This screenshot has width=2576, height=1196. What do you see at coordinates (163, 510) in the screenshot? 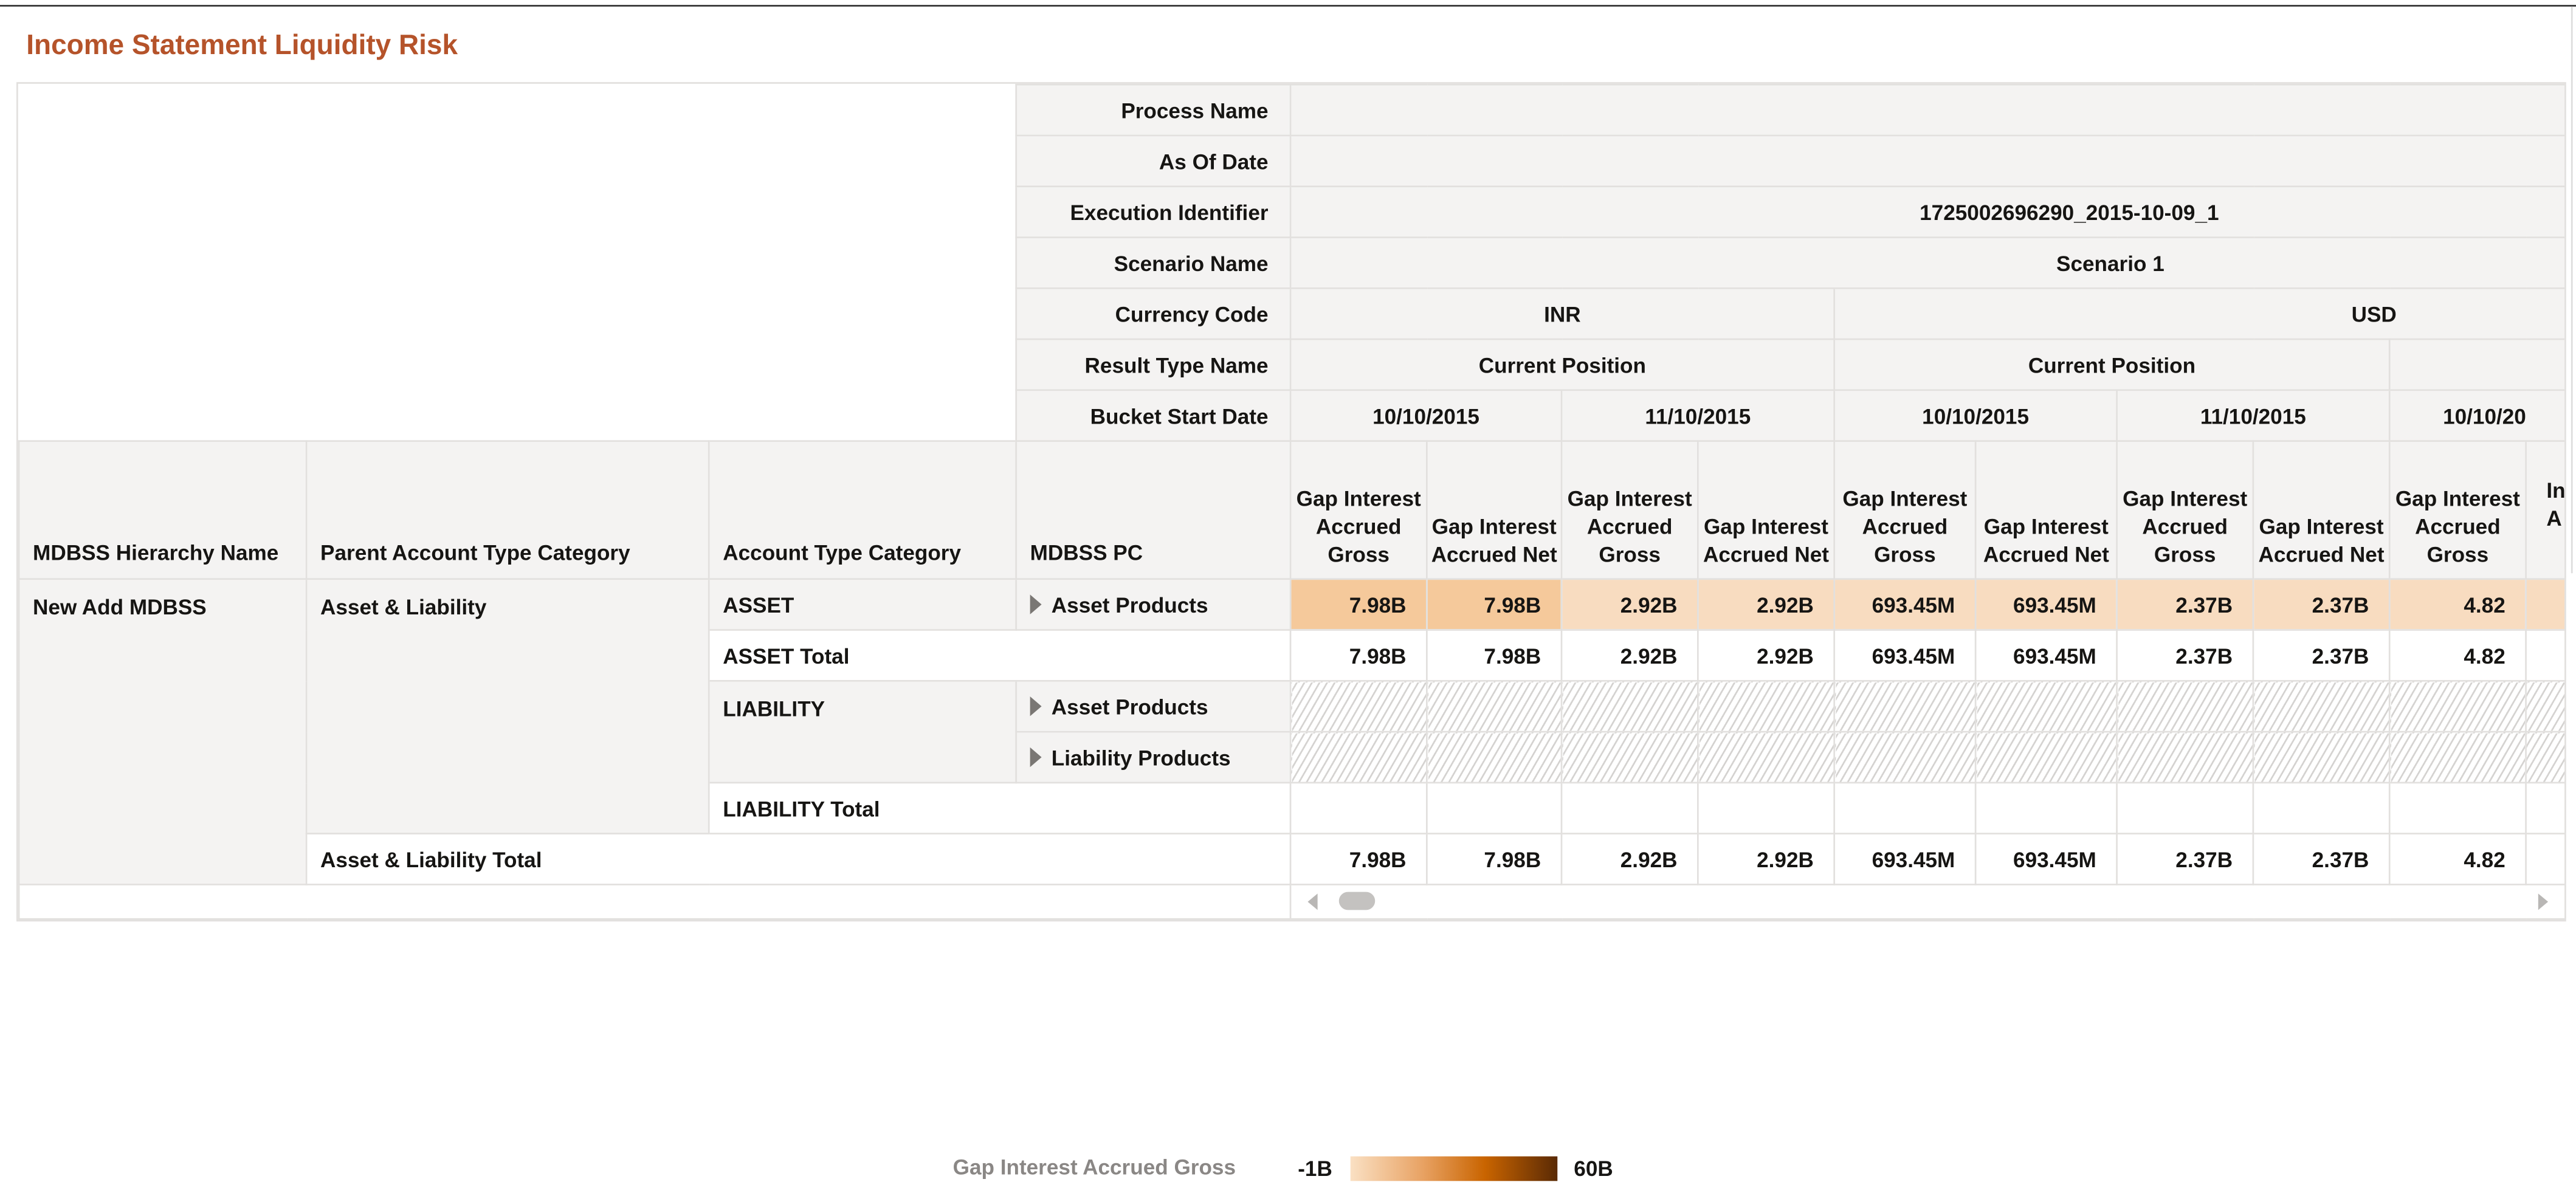
I see `col-header-mdbss-hierarchy: MDBSS Hierarchy Name` at bounding box center [163, 510].